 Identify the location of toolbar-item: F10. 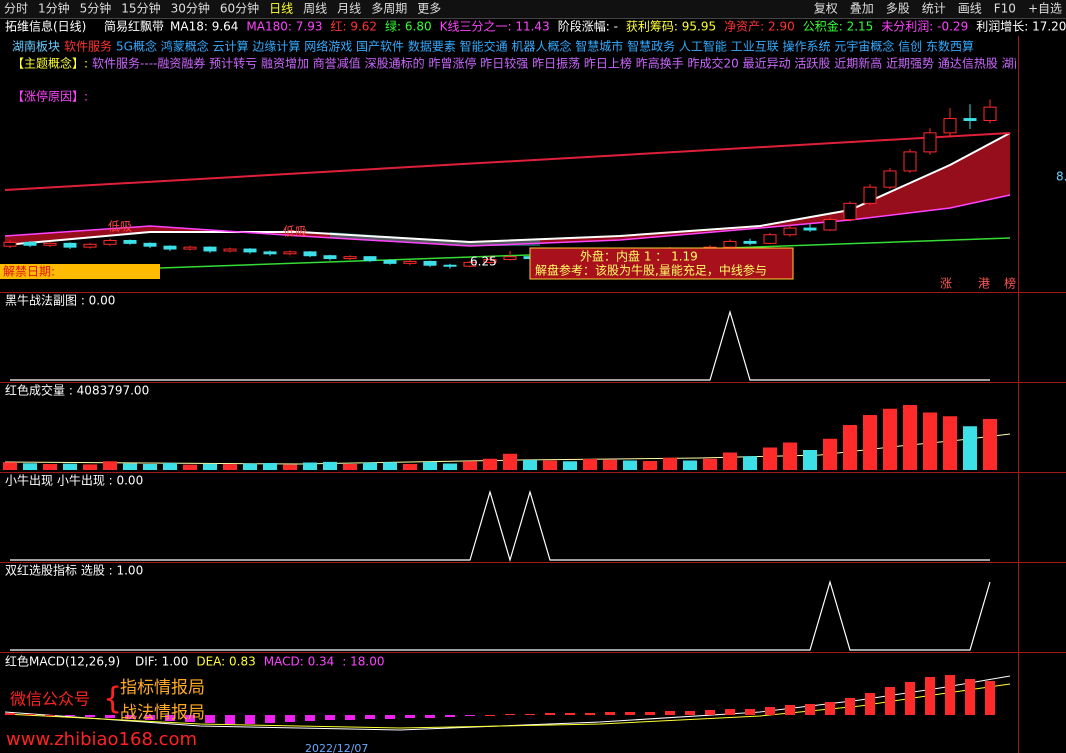
(1005, 9).